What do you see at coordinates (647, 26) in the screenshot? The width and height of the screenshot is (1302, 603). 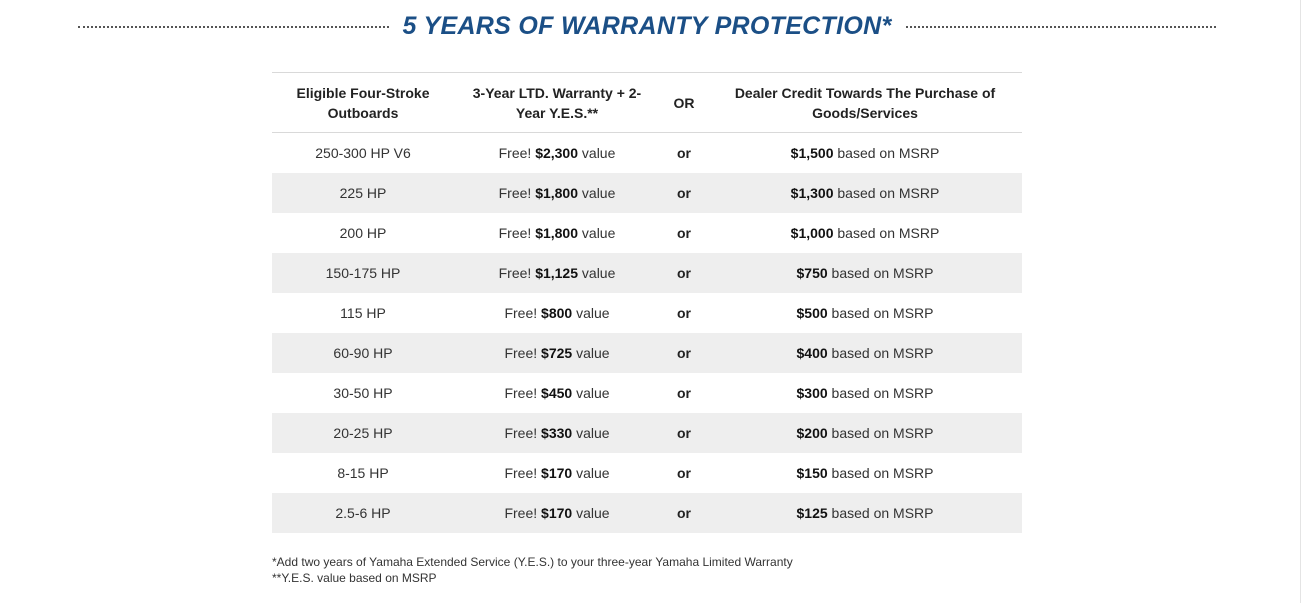 I see `section-heading-row: 5 YEARS OF WARRANTY PROTECTION*` at bounding box center [647, 26].